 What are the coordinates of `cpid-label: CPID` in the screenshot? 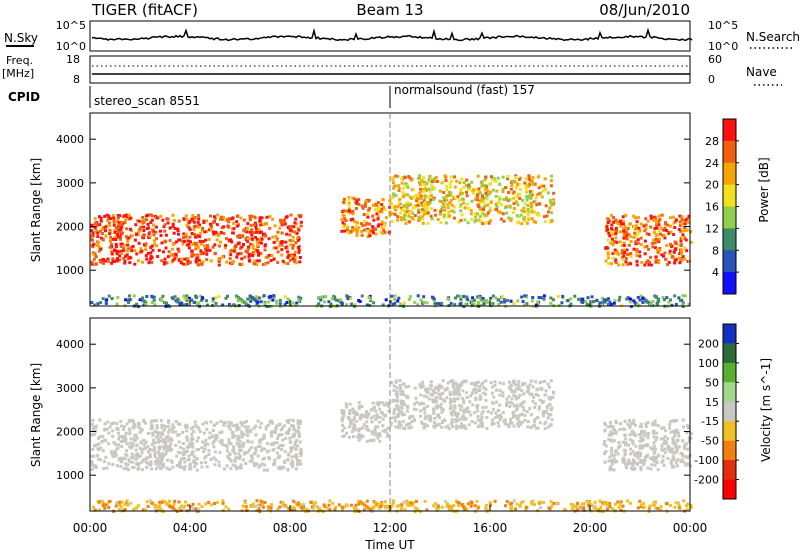 It's located at (24, 97).